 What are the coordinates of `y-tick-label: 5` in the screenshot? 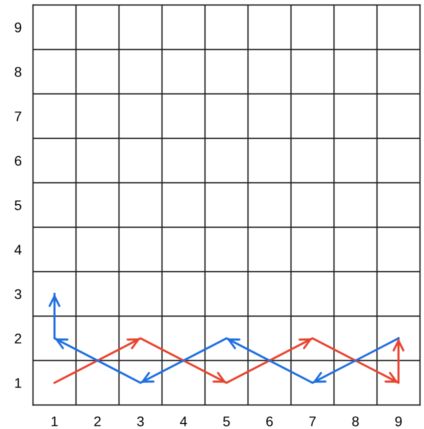 It's located at (18, 205).